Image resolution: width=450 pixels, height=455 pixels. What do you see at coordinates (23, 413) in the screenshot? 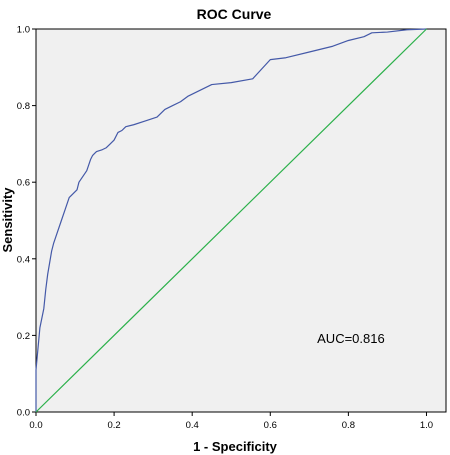
I see `y-tick-label: 0.0` at bounding box center [23, 413].